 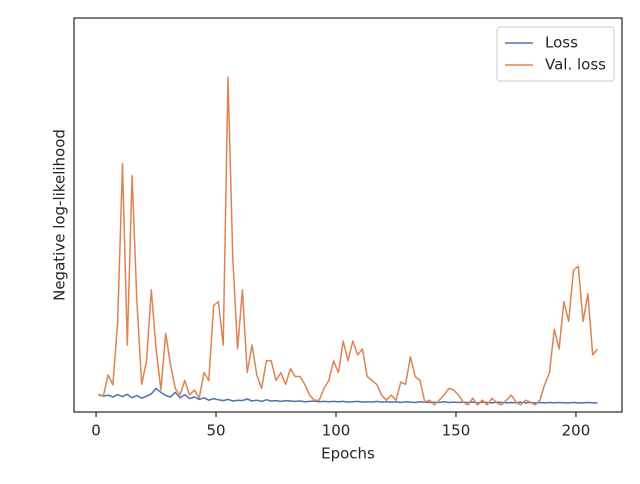 I want to click on legend-label: Loss, so click(x=561, y=43).